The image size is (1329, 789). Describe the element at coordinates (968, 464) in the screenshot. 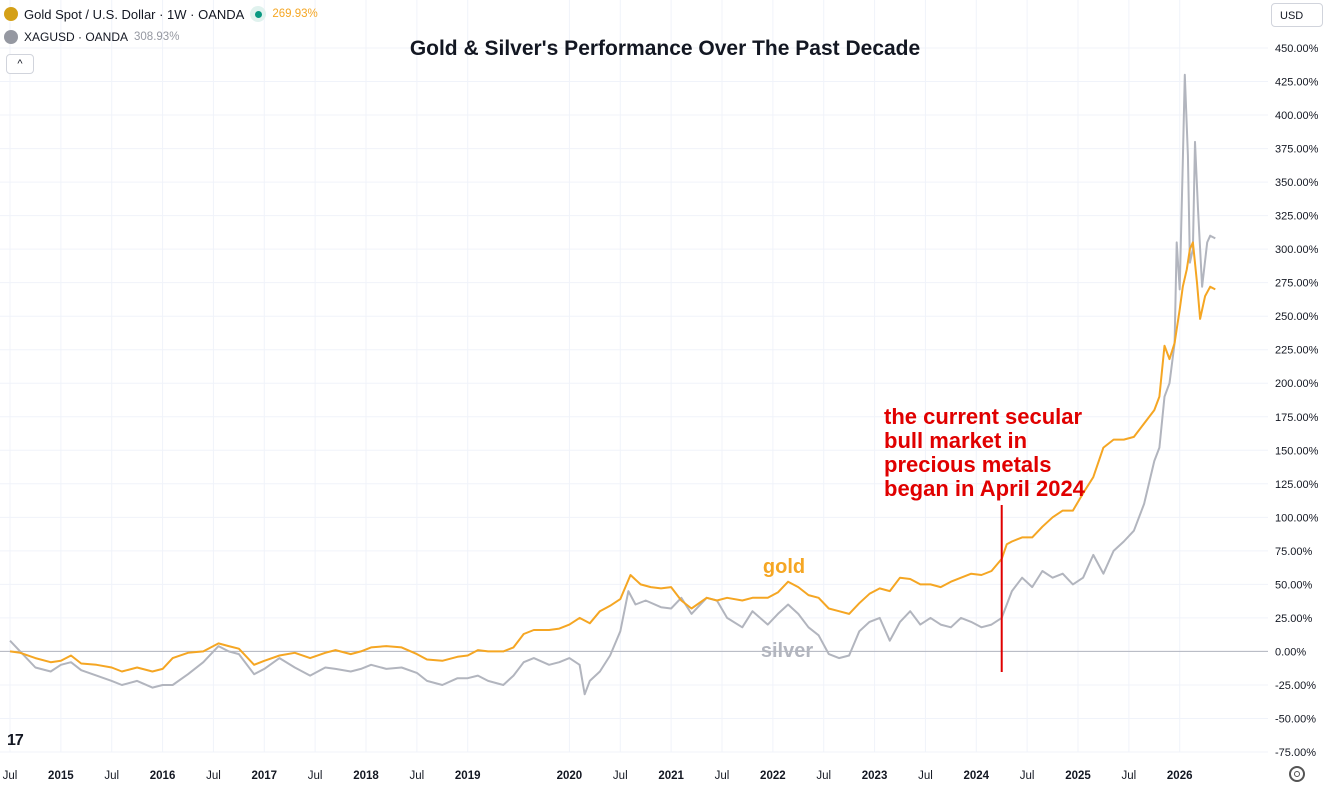

I see `annotation-line-3: precious metals` at that location.